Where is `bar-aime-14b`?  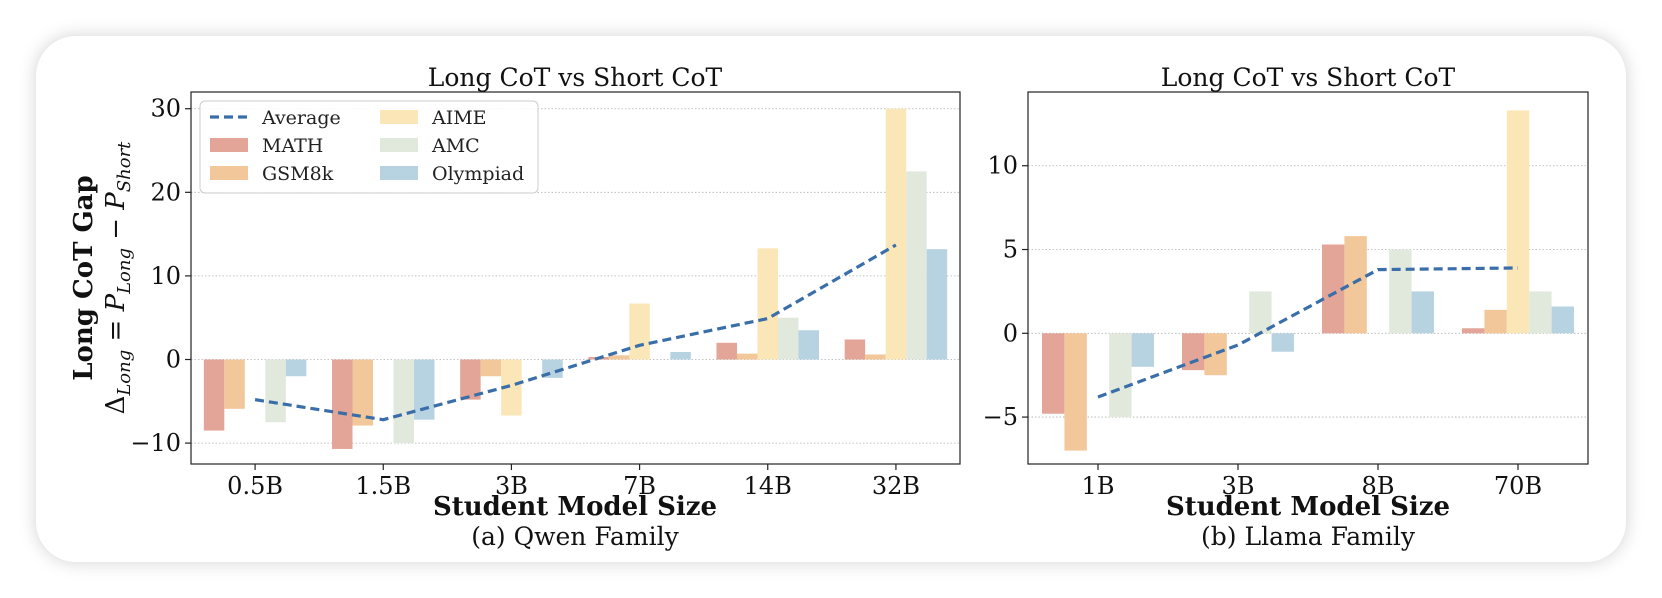 bar-aime-14b is located at coordinates (768, 304).